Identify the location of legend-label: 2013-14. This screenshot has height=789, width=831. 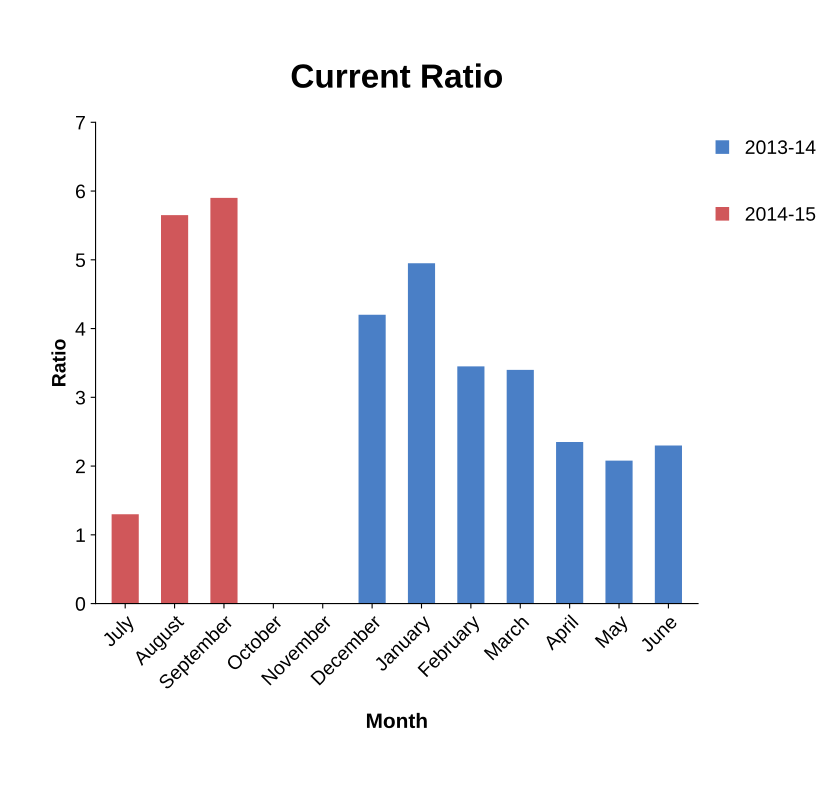
(781, 147).